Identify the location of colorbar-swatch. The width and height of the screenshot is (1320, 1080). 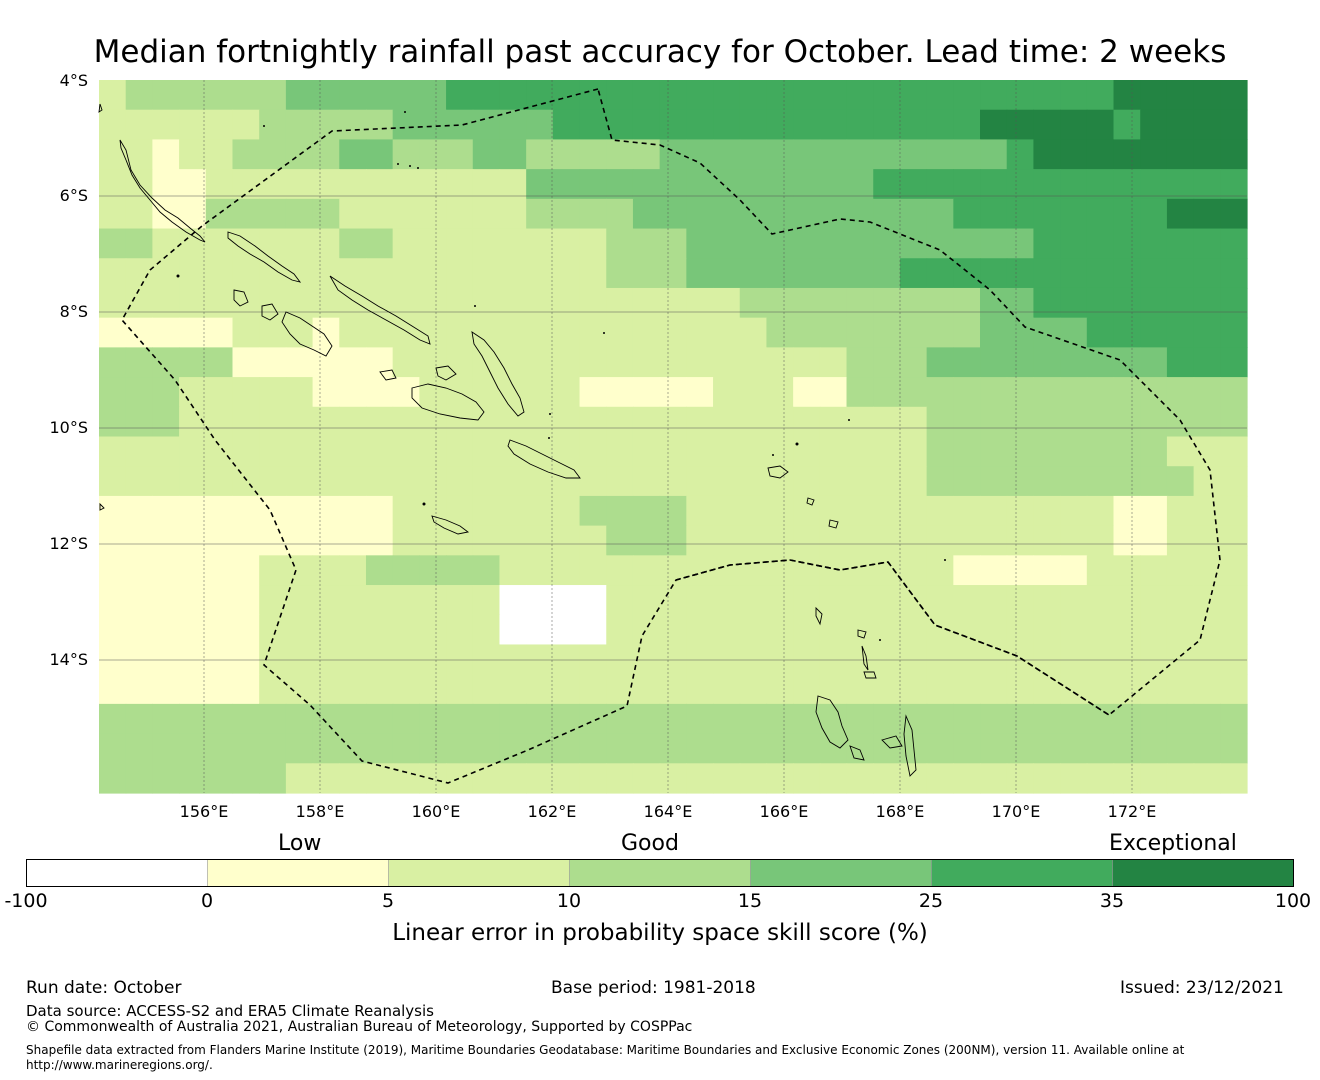
(1022, 873).